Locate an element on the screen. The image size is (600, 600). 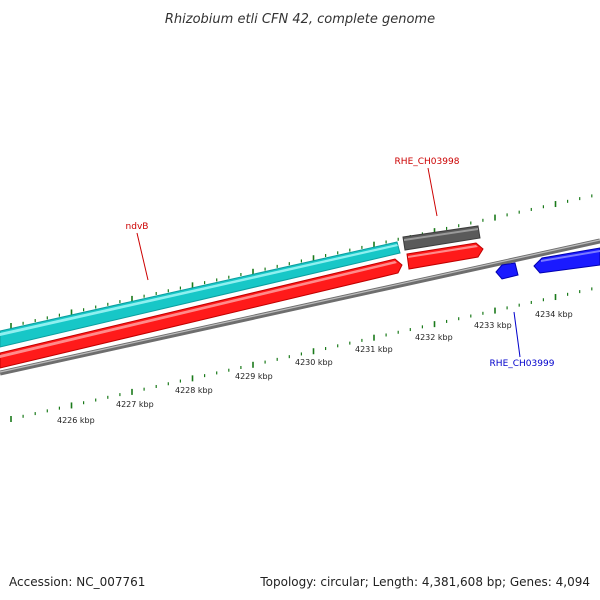
forward-cds-long is located at coordinates (201, 313).